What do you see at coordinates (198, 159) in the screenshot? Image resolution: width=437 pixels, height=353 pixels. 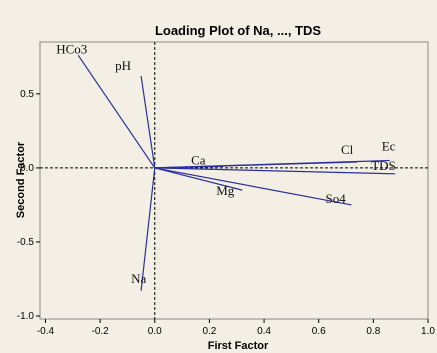 I see `point-label-ca: Ca` at bounding box center [198, 159].